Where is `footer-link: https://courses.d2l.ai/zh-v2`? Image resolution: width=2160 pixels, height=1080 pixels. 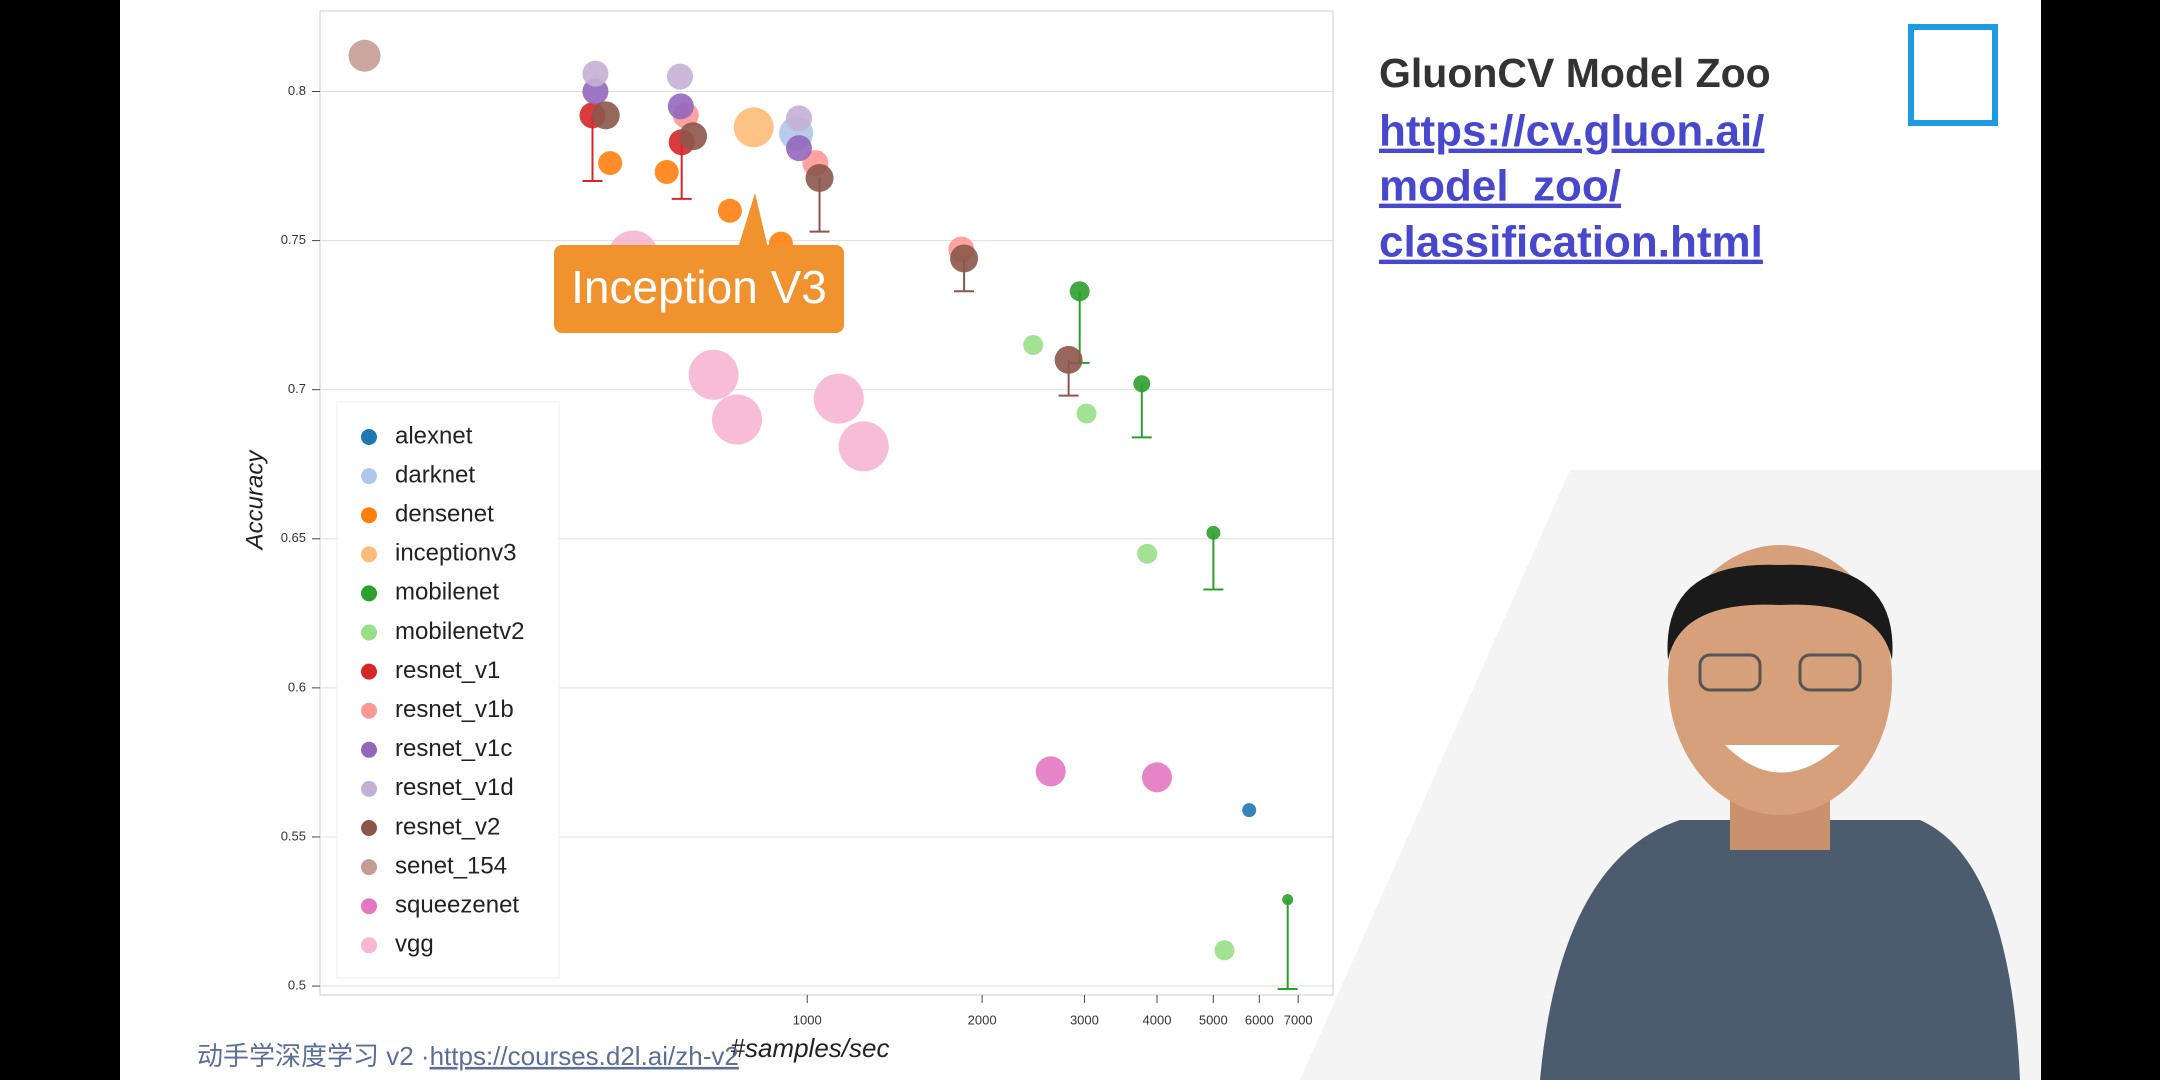
footer-link: https://courses.d2l.ai/zh-v2 is located at coordinates (584, 1056).